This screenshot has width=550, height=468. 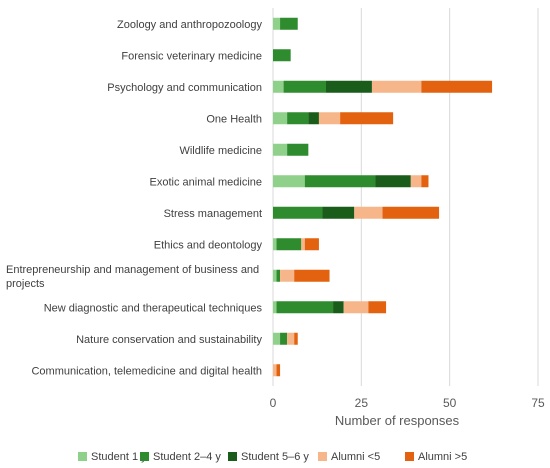 What do you see at coordinates (169, 340) in the screenshot?
I see `category-label: Nature conservation and sustainability` at bounding box center [169, 340].